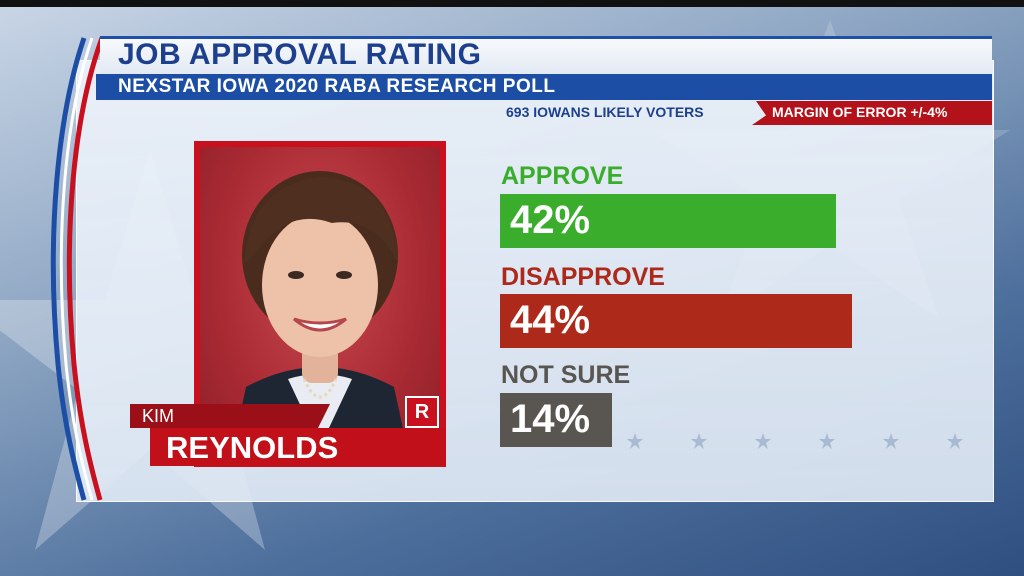  Describe the element at coordinates (550, 220) in the screenshot. I see `bar-value-approve: 42%` at that location.